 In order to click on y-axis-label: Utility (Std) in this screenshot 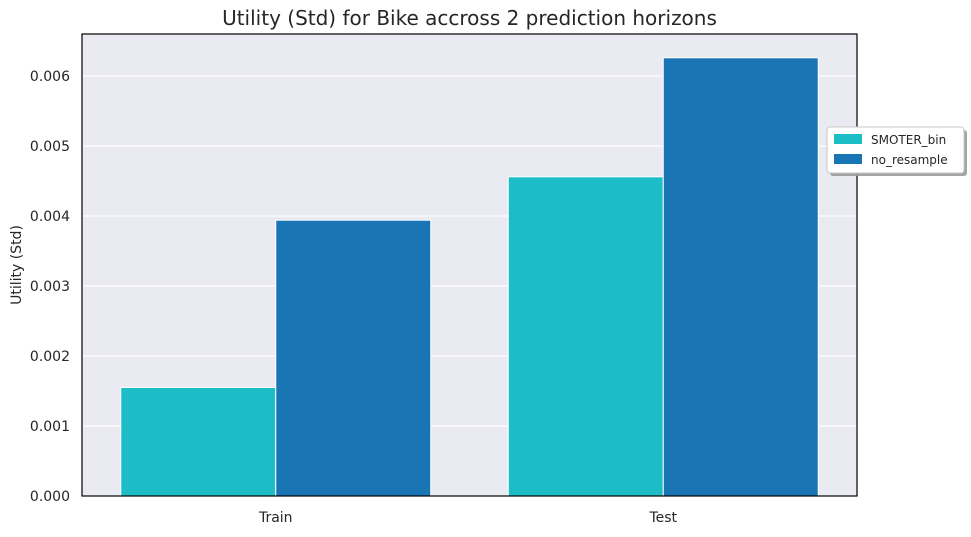, I will do `click(17, 265)`.